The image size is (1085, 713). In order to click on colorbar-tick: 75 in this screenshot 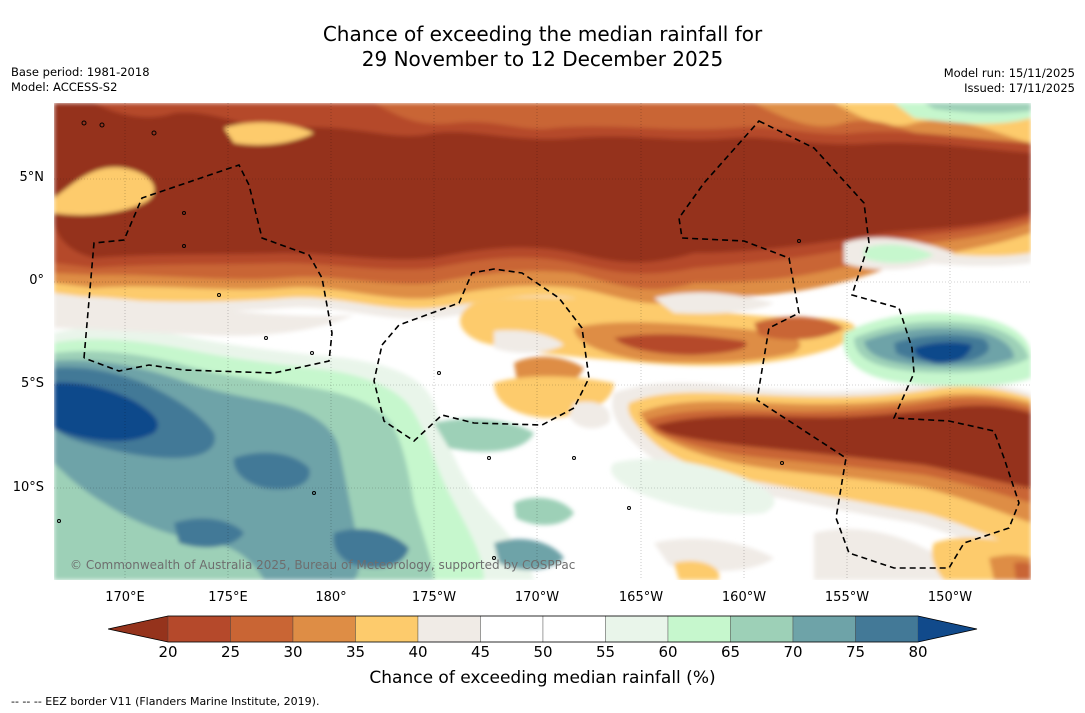, I will do `click(855, 652)`.